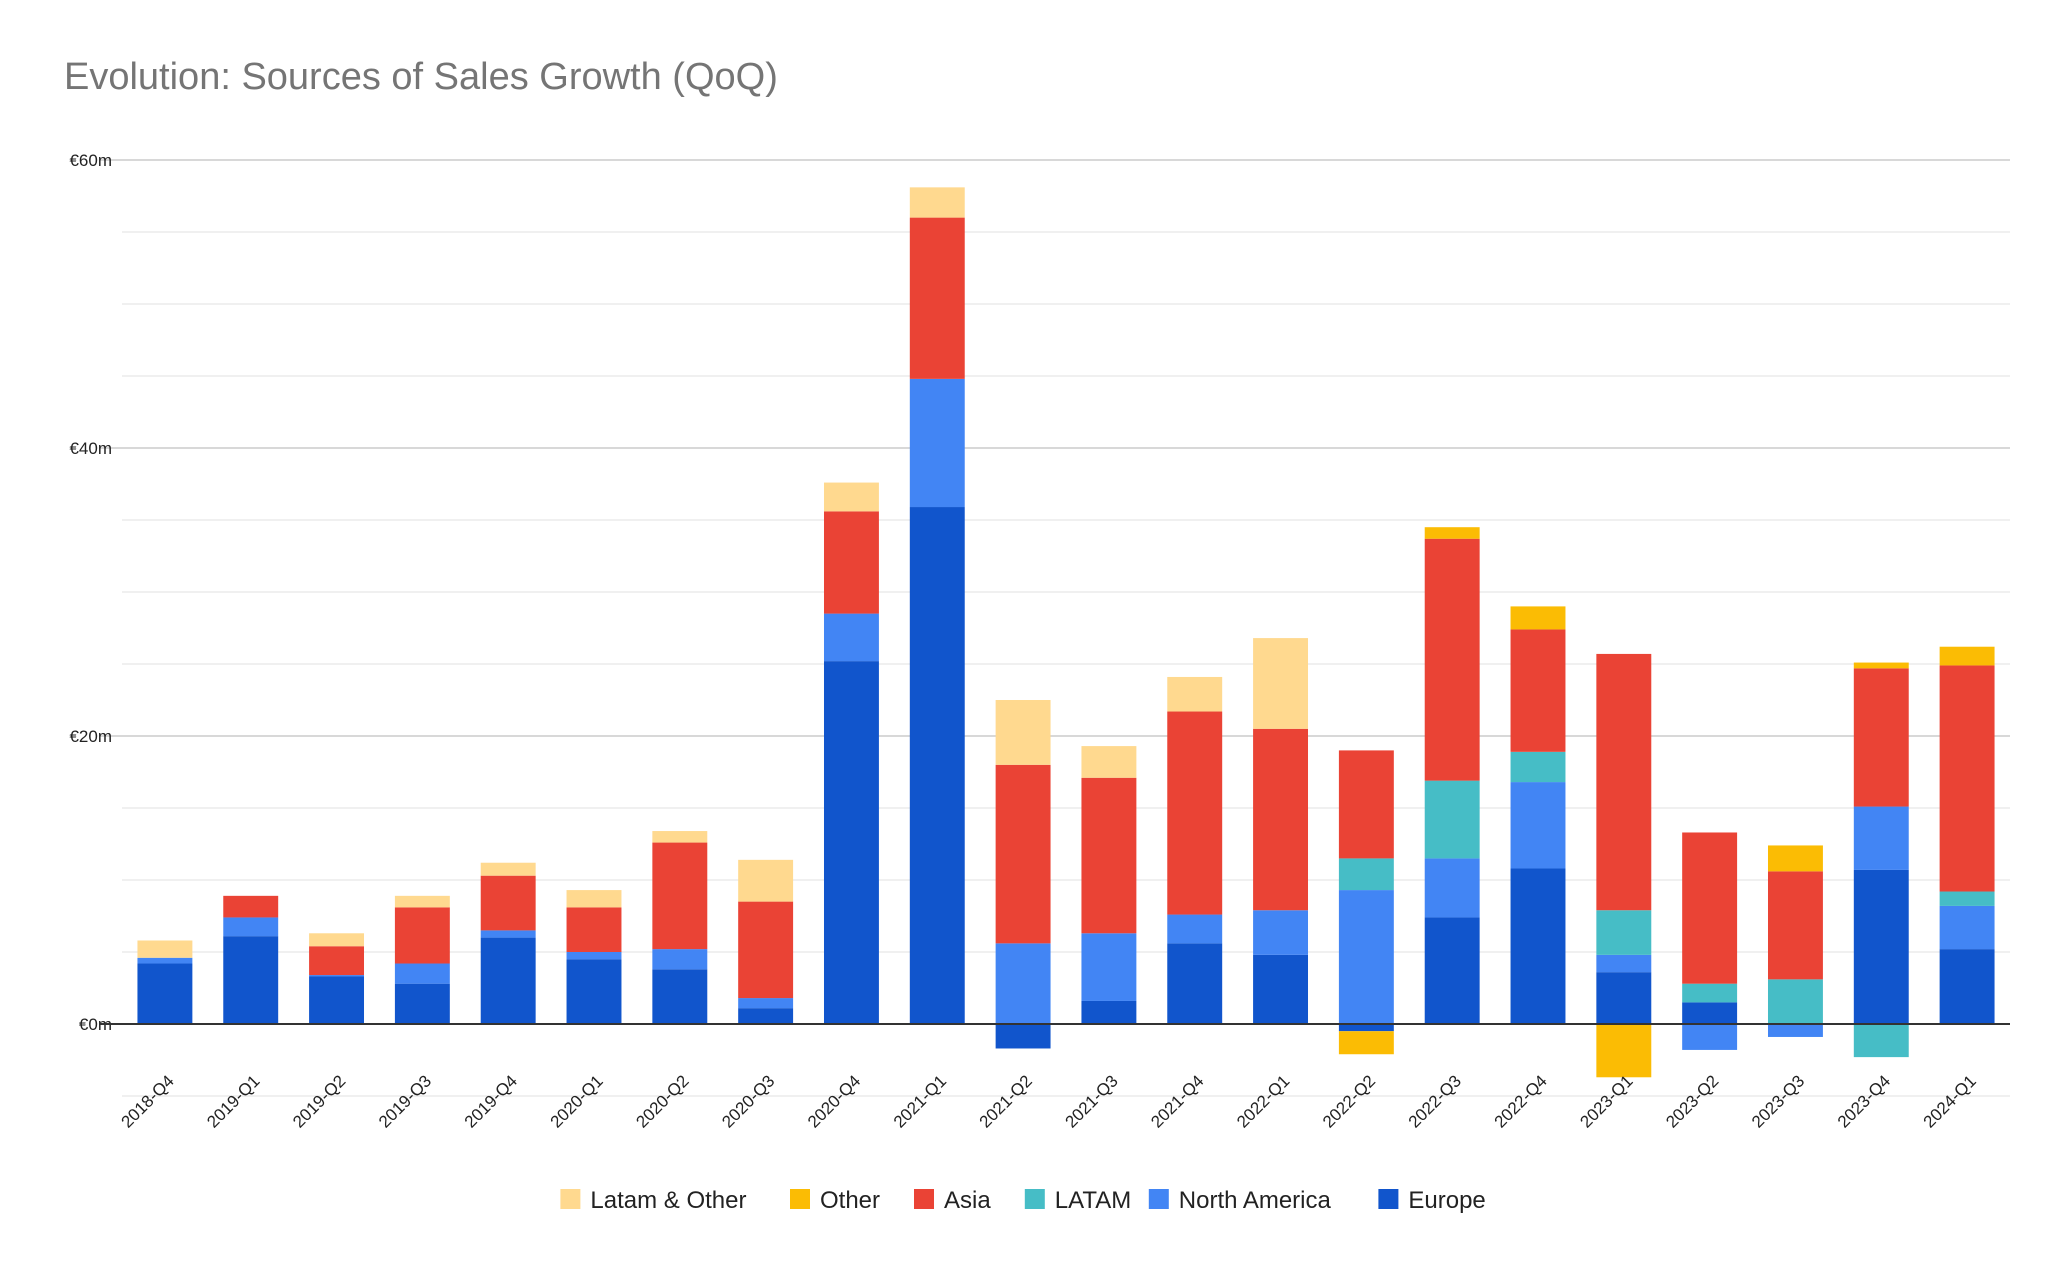  What do you see at coordinates (1349, 1101) in the screenshot?
I see `x-tick-label: 2022-Q2` at bounding box center [1349, 1101].